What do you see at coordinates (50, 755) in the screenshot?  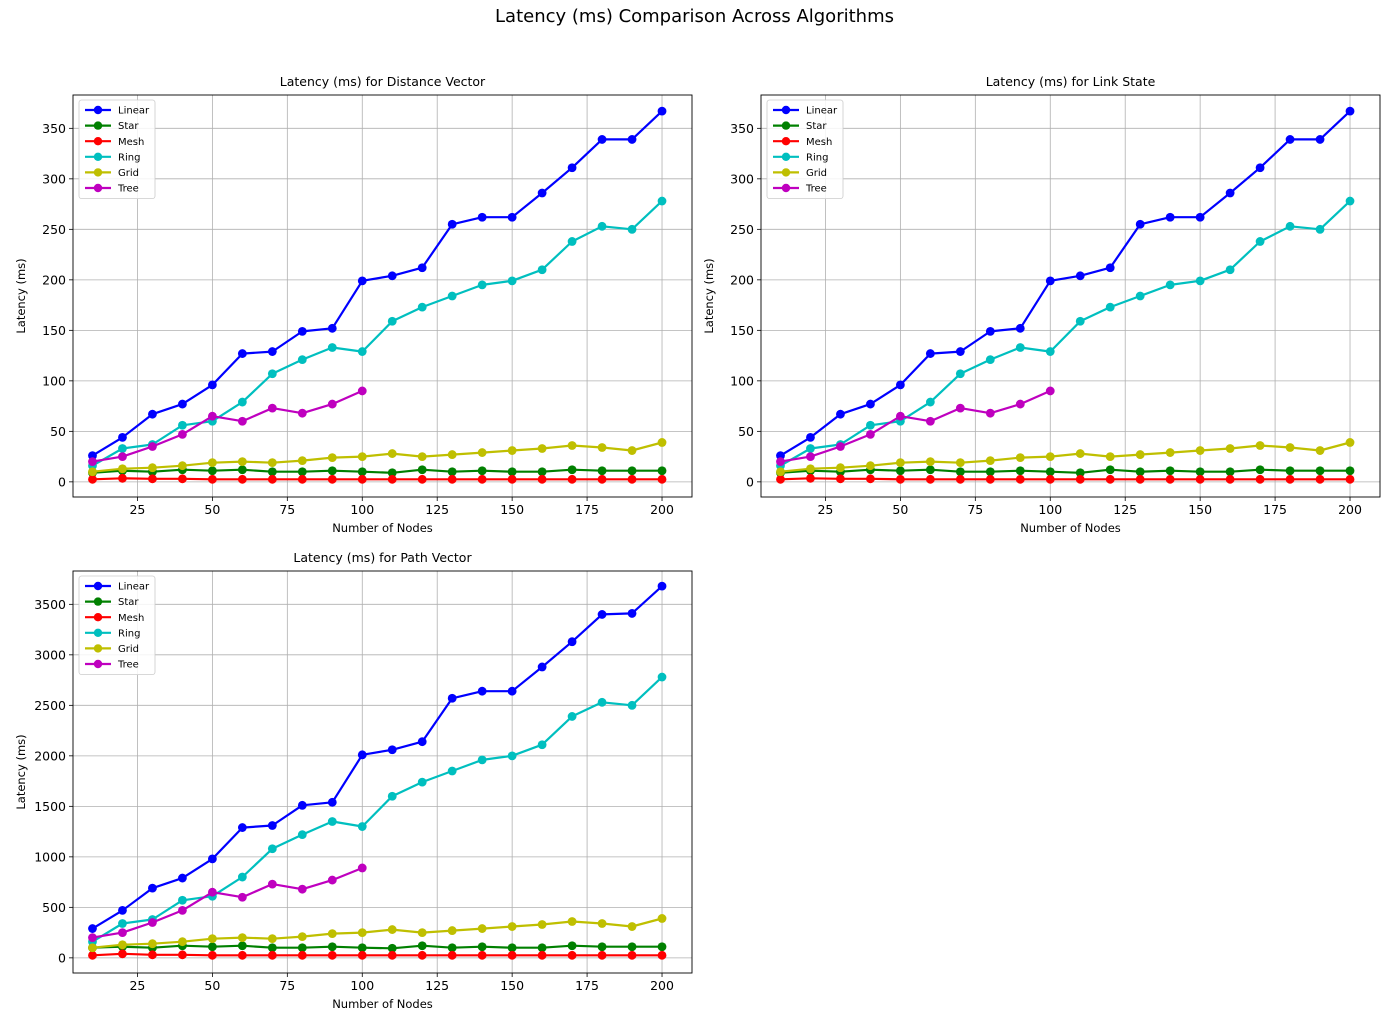 I see `y-tick-label: 2000` at bounding box center [50, 755].